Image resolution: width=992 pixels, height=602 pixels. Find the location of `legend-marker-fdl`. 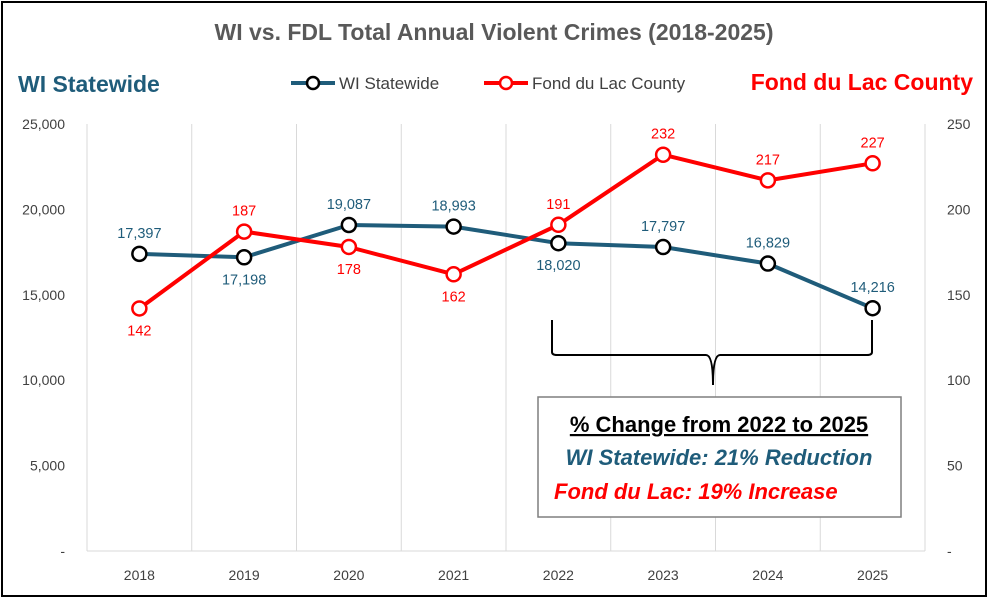

legend-marker-fdl is located at coordinates (506, 83).